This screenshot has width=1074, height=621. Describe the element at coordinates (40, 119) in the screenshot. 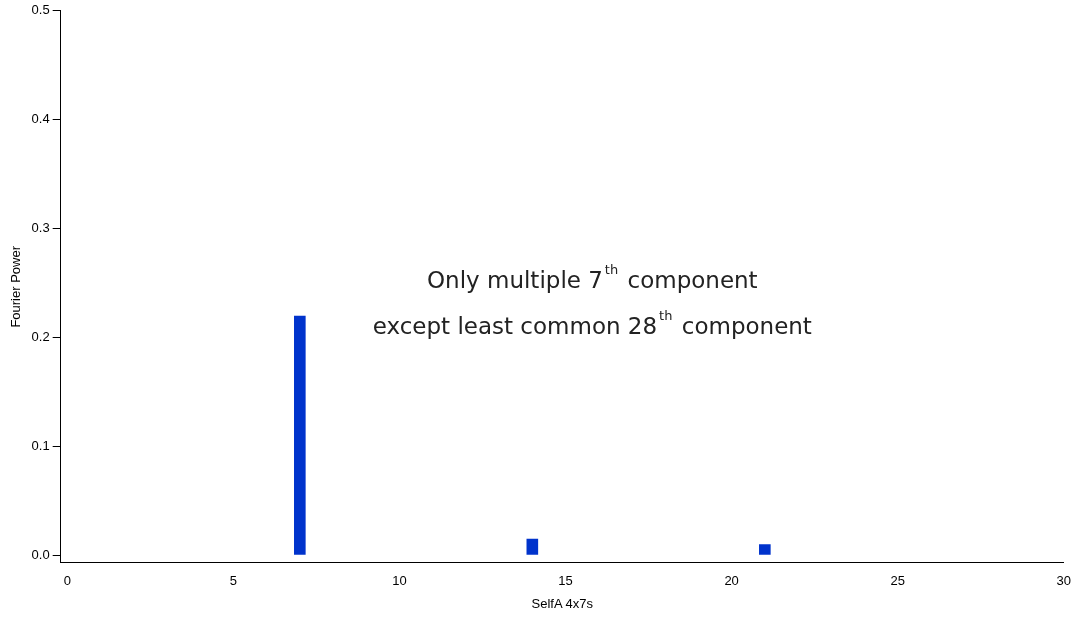

I see `y-tick-label: 0.4` at that location.